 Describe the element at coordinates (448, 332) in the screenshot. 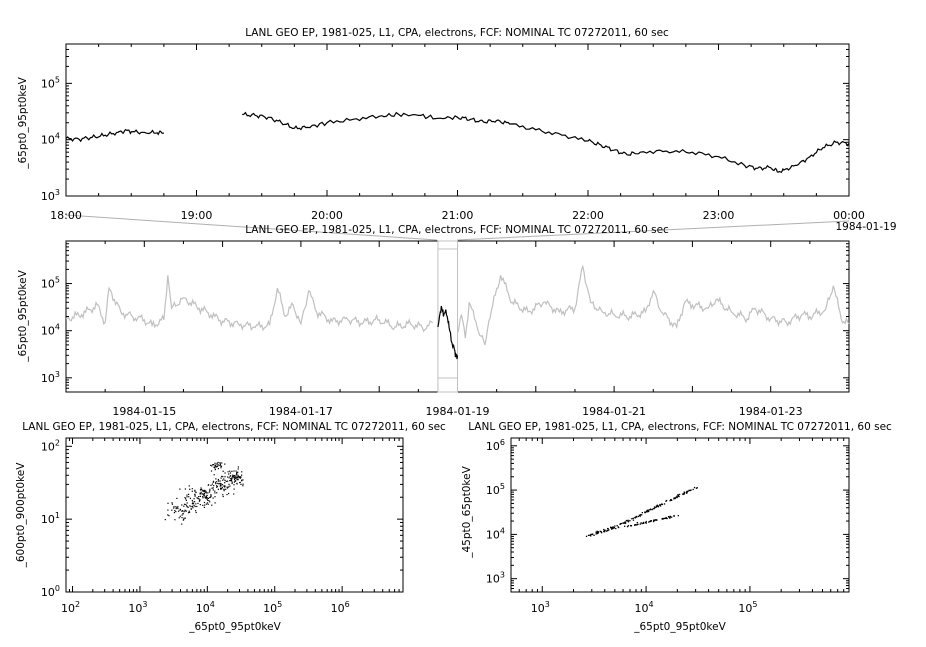

I see `series-line-selected` at that location.